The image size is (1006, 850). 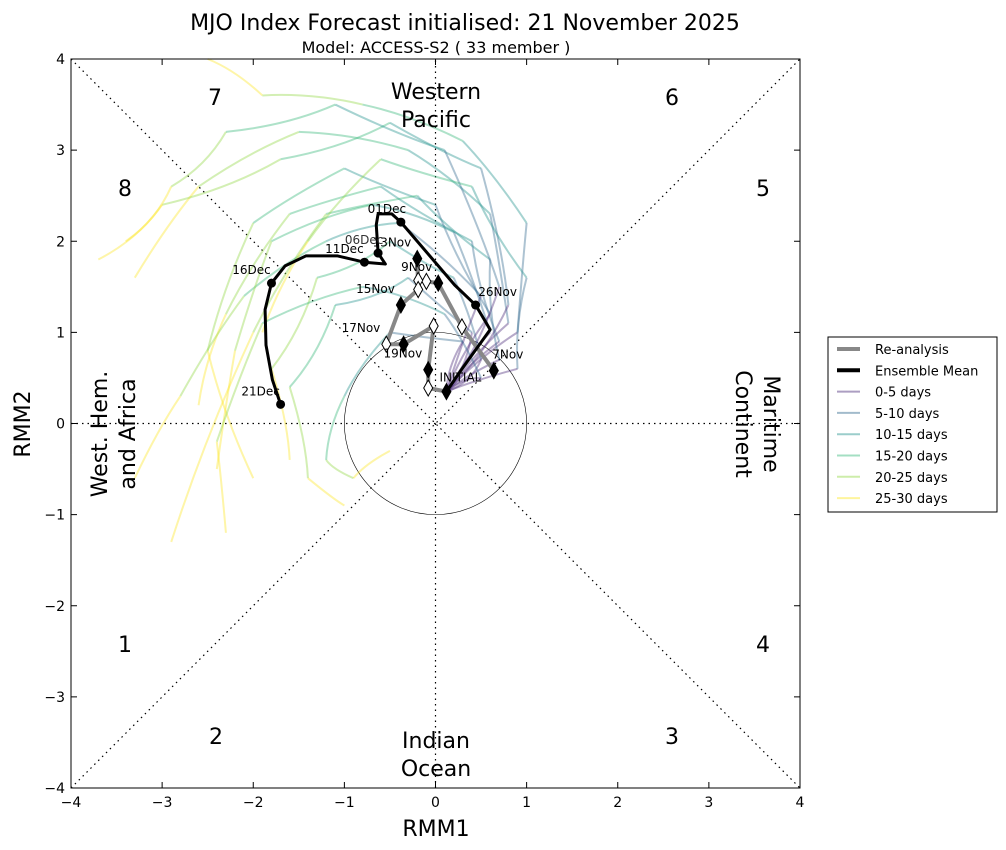 What do you see at coordinates (361, 328) in the screenshot?
I see `reanalysis-date-label: 17Nov` at bounding box center [361, 328].